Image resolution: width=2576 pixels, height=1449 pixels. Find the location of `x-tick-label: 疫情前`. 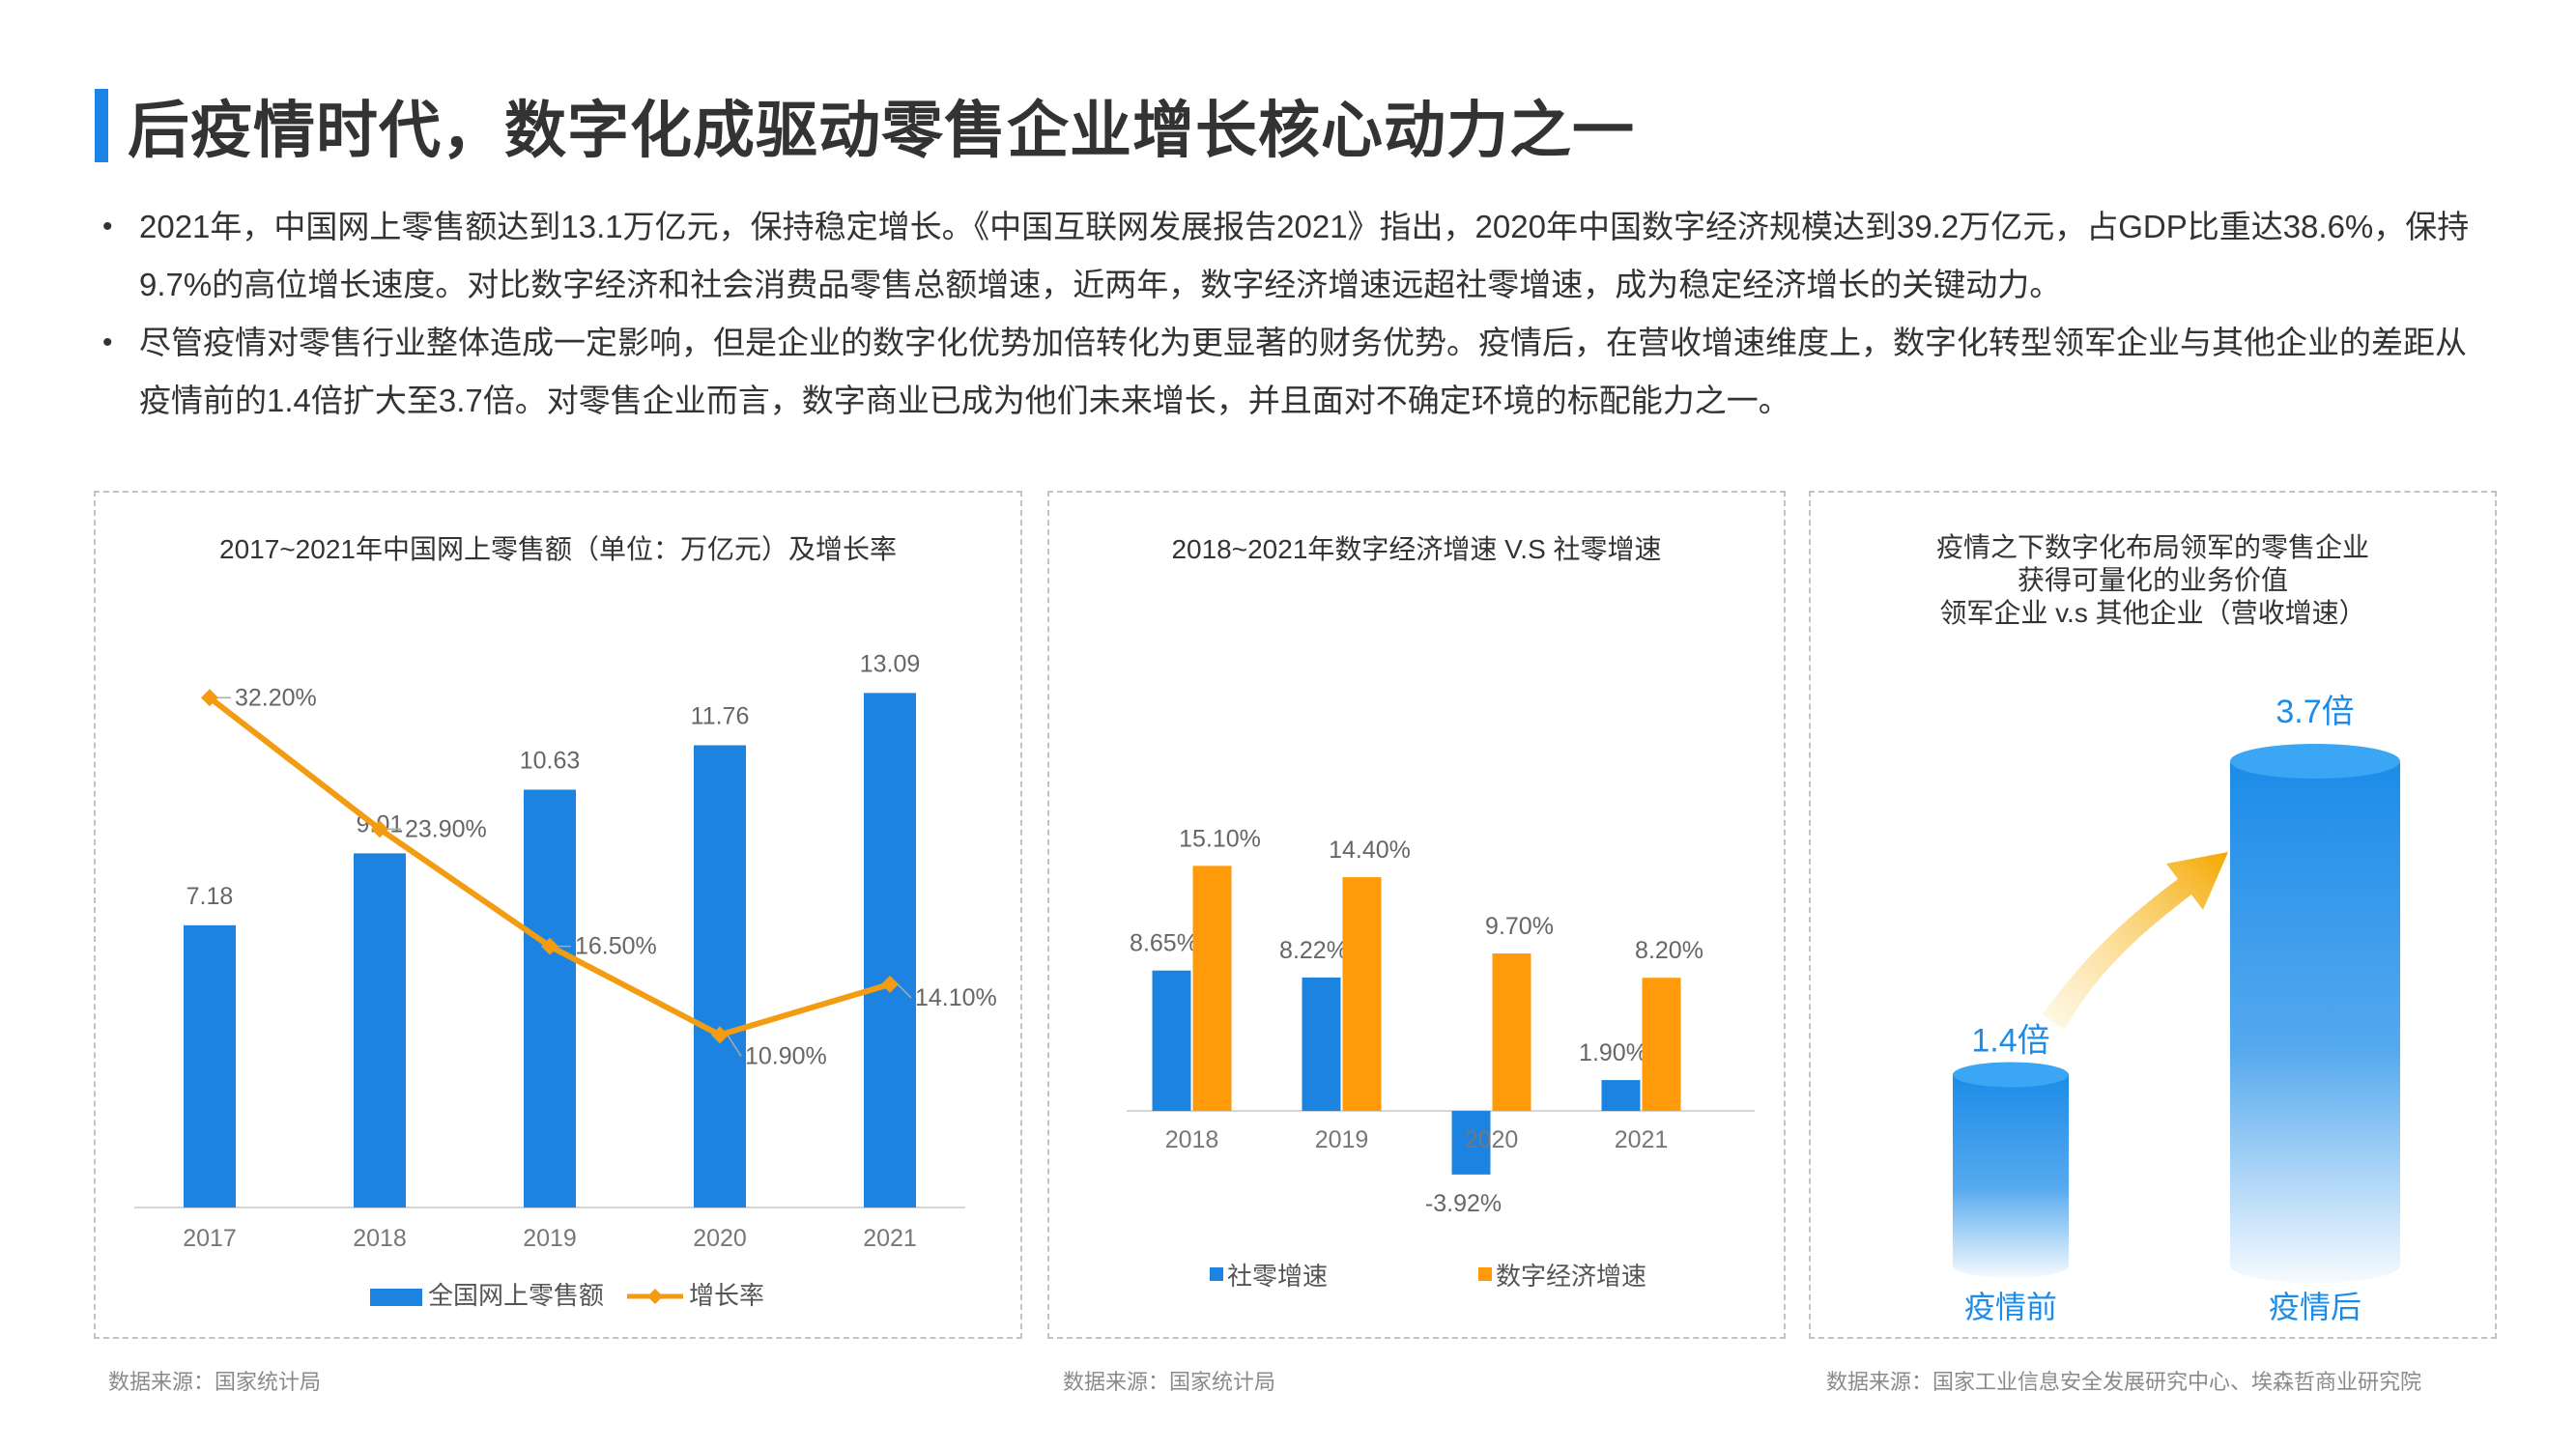

x-tick-label: 疫情前 is located at coordinates (2011, 1307).